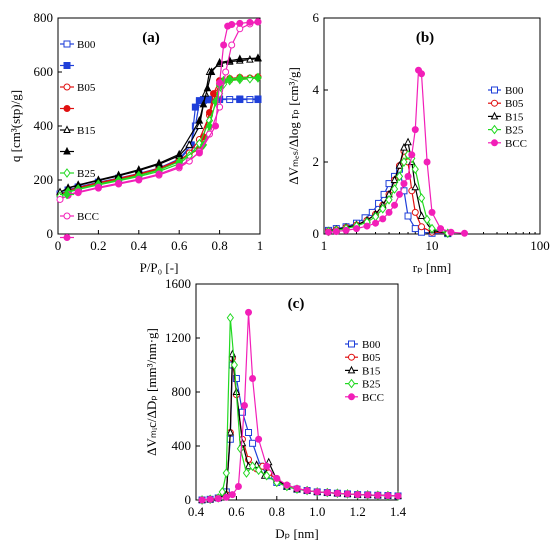  What do you see at coordinates (514, 91) in the screenshot?
I see `legend-label: B00` at bounding box center [514, 91].